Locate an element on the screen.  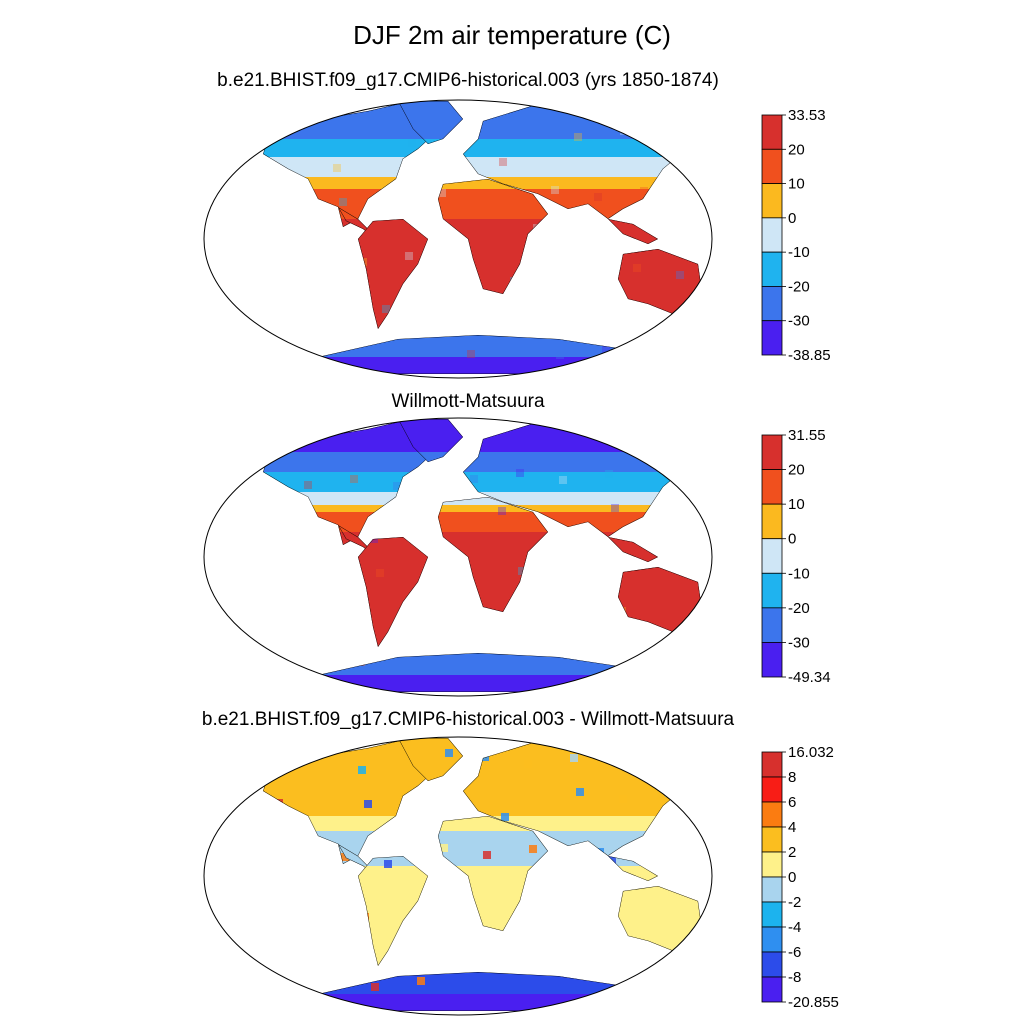
colorbar-label: 4 is located at coordinates (792, 827).